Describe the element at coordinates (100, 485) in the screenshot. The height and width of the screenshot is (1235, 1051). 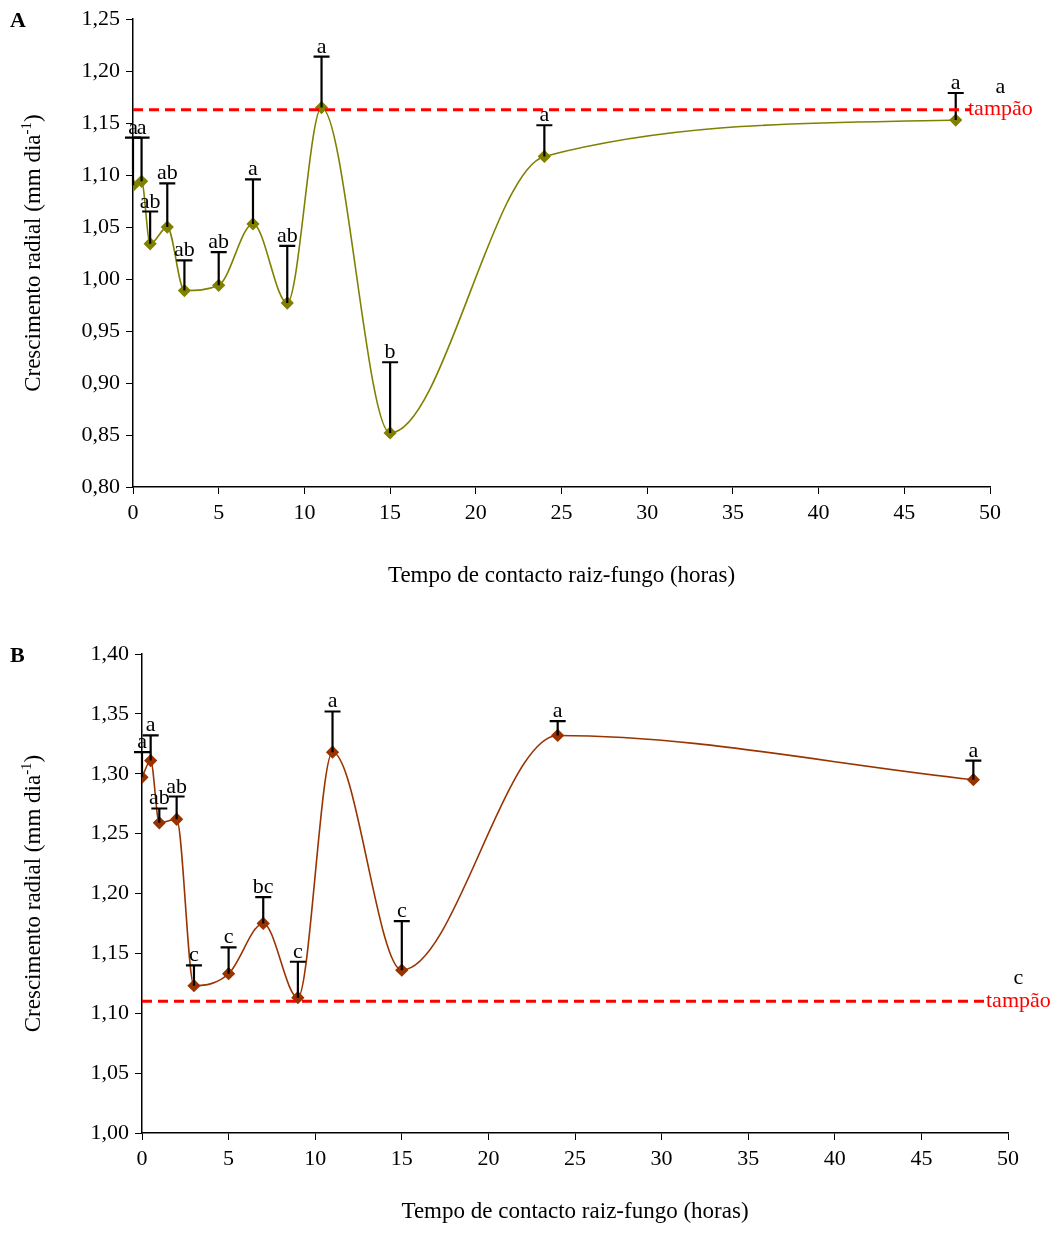
I see `y-tick-label: 0,80` at that location.